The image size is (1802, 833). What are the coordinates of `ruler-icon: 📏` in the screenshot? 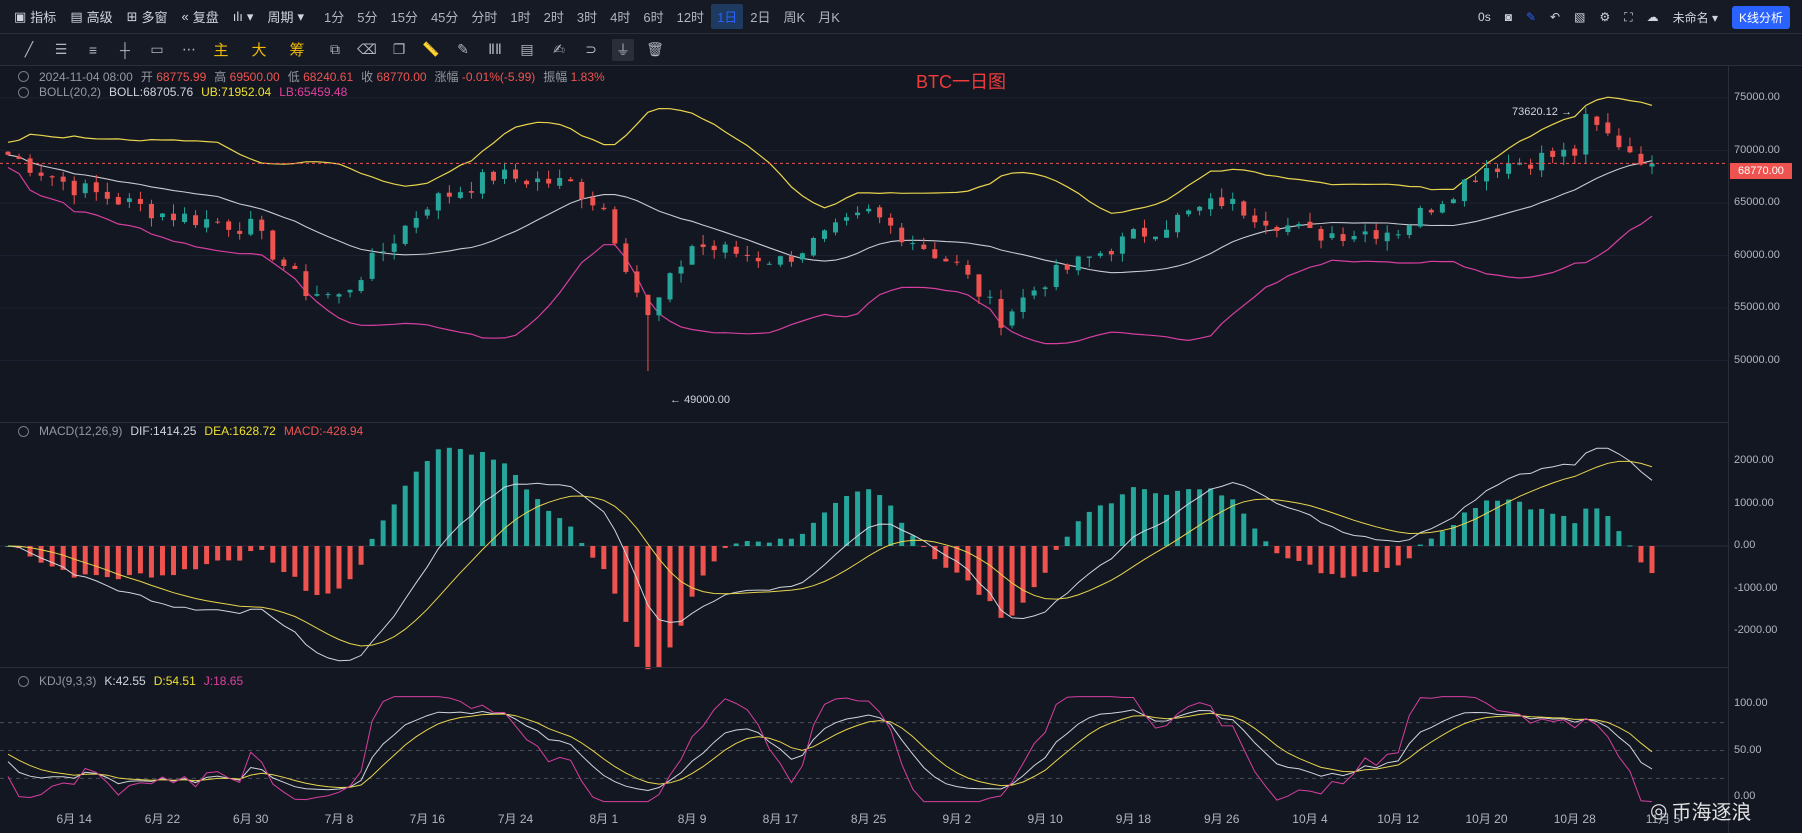 It's located at (431, 49).